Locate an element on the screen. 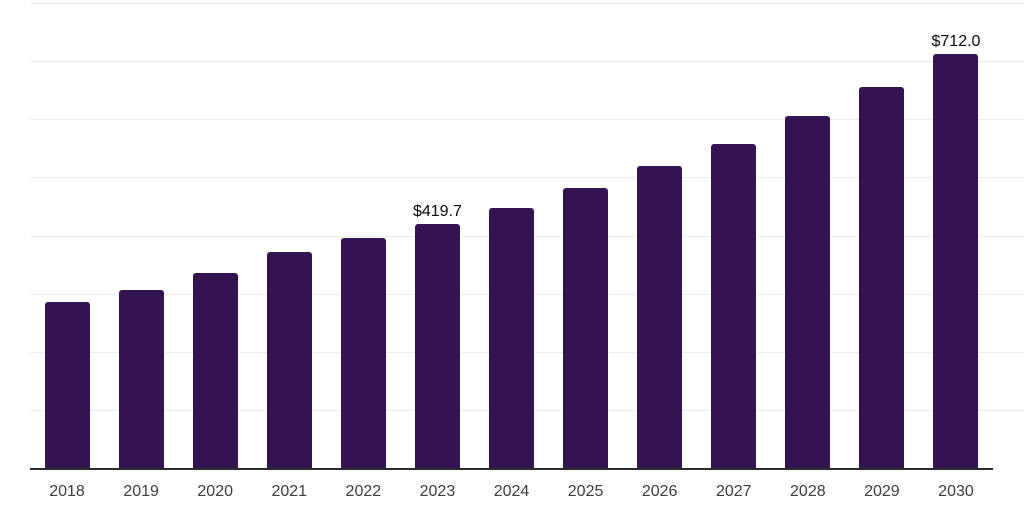 The height and width of the screenshot is (512, 1024). x-tick-label-2018: 2018 is located at coordinates (67, 491).